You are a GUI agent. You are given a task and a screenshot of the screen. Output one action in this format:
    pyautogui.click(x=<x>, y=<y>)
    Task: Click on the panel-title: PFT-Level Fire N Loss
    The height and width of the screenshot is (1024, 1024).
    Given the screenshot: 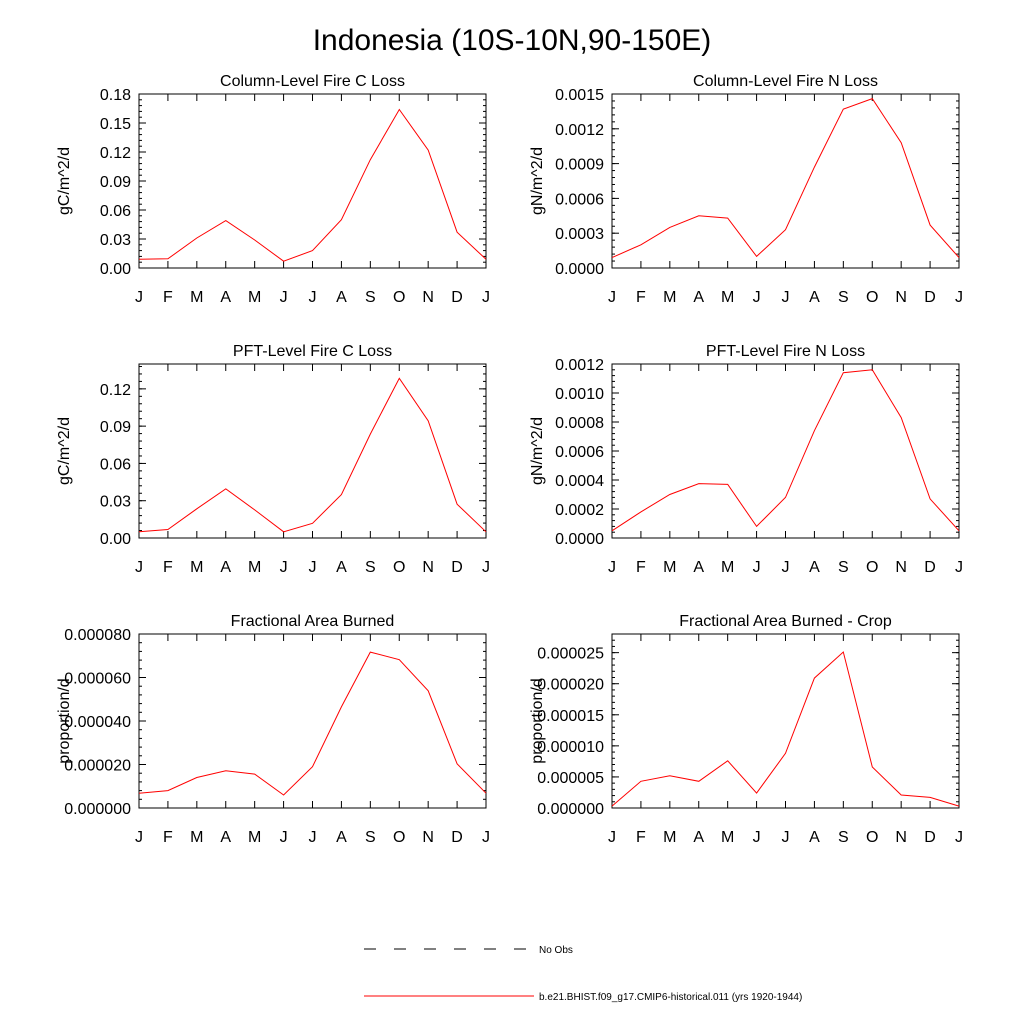 What is the action you would take?
    pyautogui.click(x=785, y=351)
    